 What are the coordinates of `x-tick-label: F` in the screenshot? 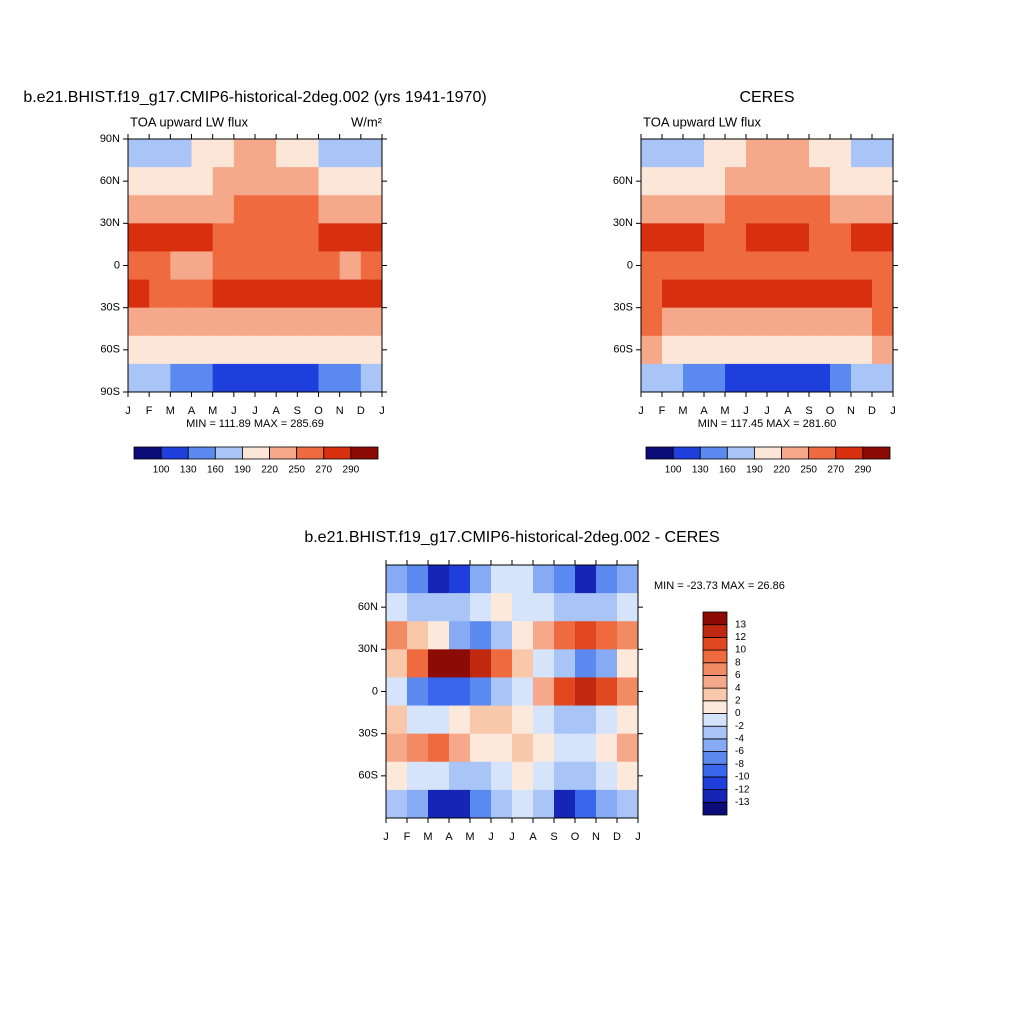 It's located at (149, 411).